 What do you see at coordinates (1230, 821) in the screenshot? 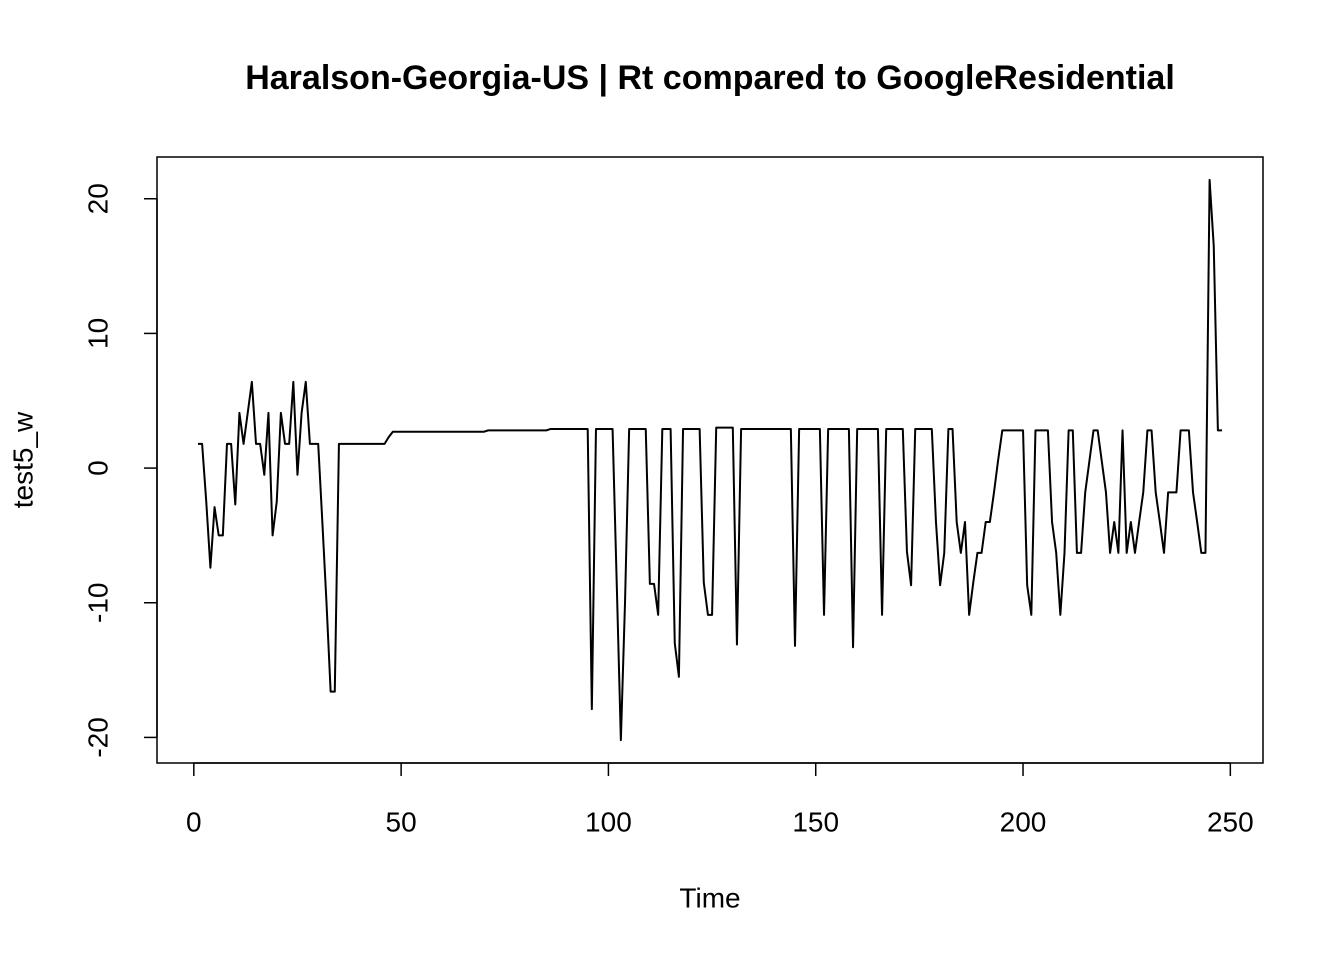
I see `x-tick-label: 250` at bounding box center [1230, 821].